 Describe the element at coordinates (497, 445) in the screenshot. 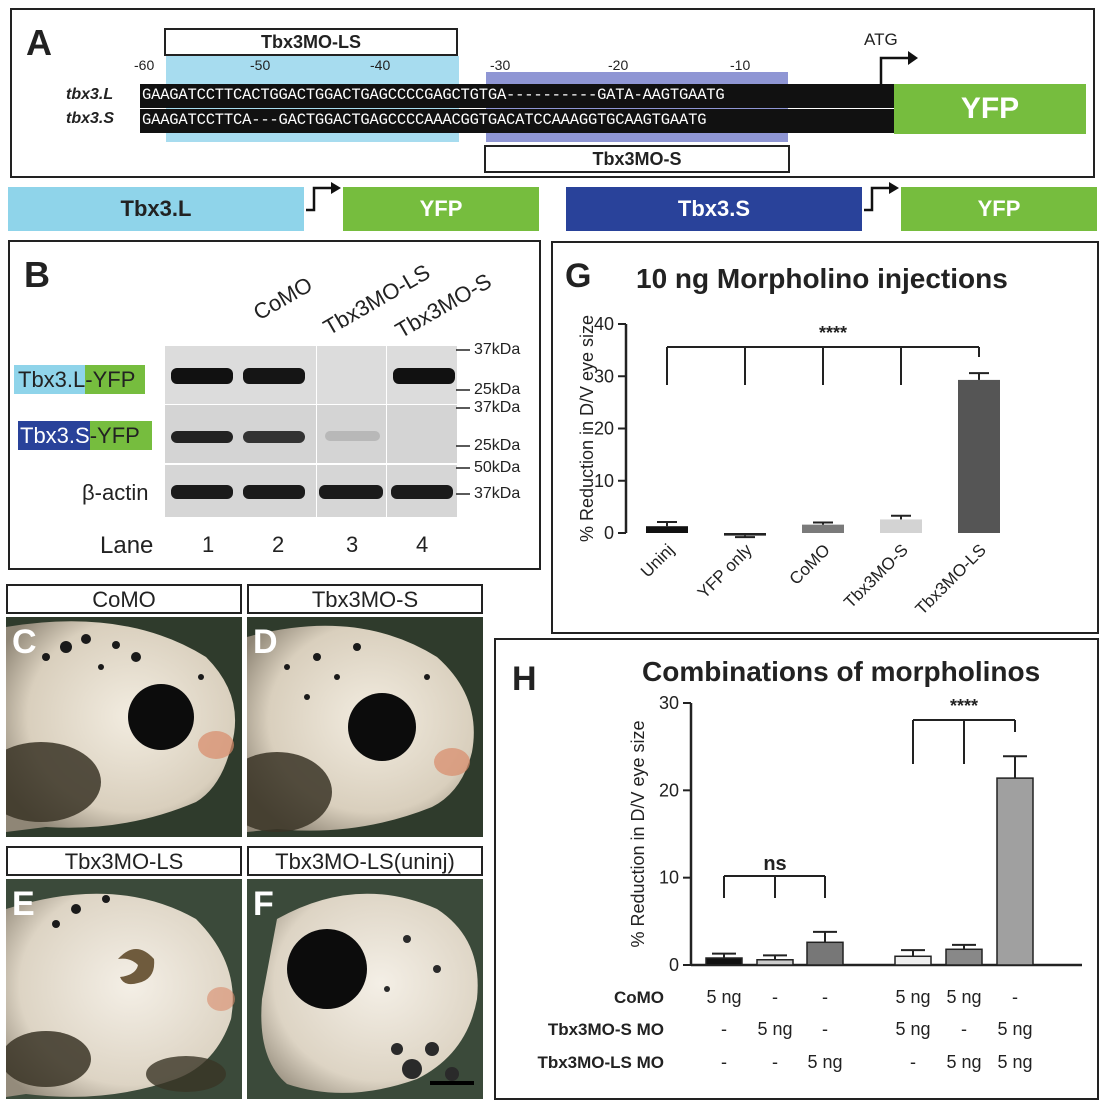

I see `marker-label: 25kDa` at that location.